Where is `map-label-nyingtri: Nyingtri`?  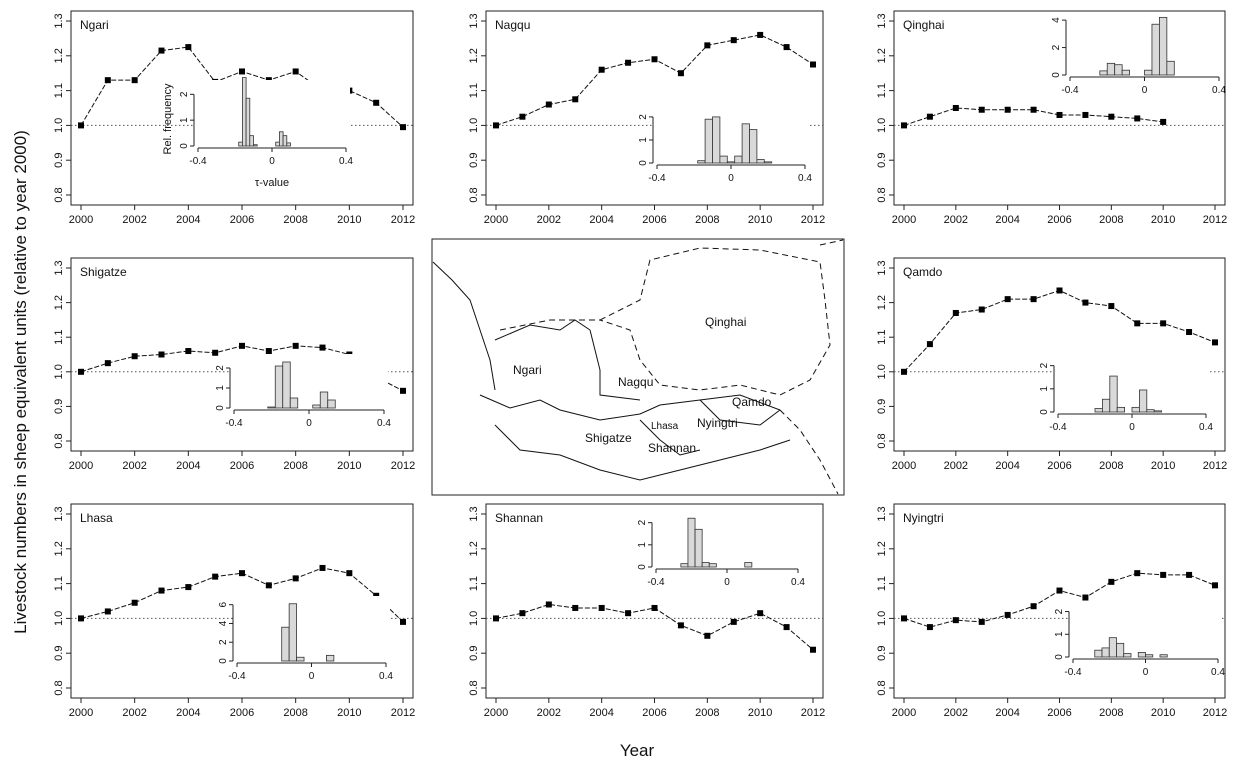 map-label-nyingtri: Nyingtri is located at coordinates (717, 423).